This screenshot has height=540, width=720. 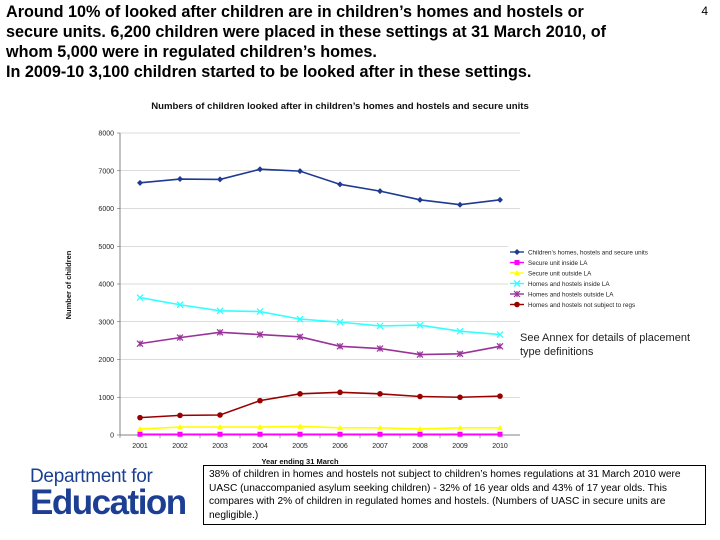 What do you see at coordinates (106, 209) in the screenshot?
I see `y-tick-label: 6000` at bounding box center [106, 209].